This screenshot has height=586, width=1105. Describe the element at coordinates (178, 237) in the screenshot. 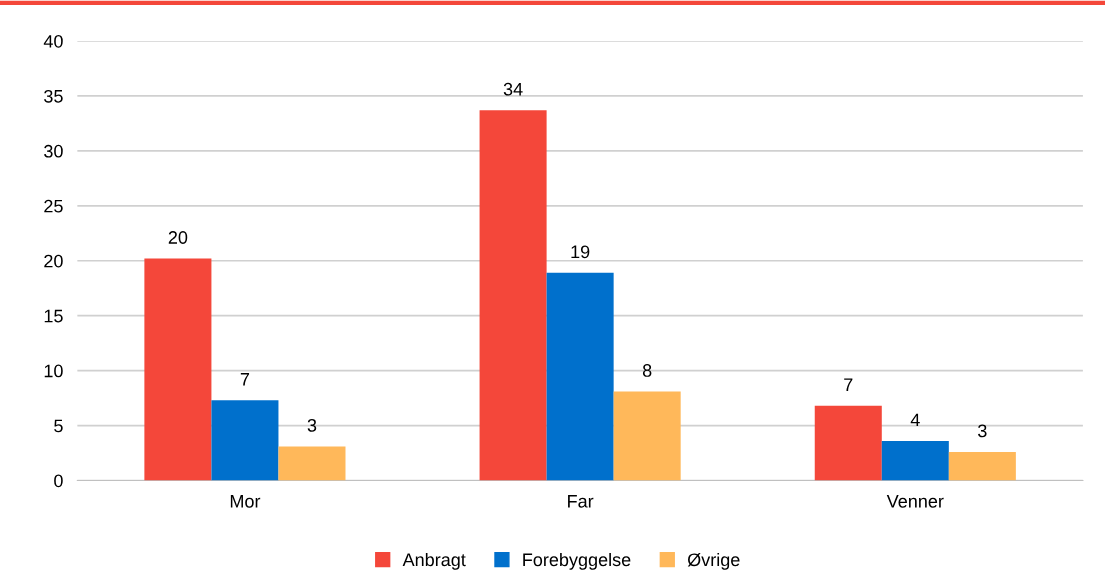

I see `data-label: 20` at that location.